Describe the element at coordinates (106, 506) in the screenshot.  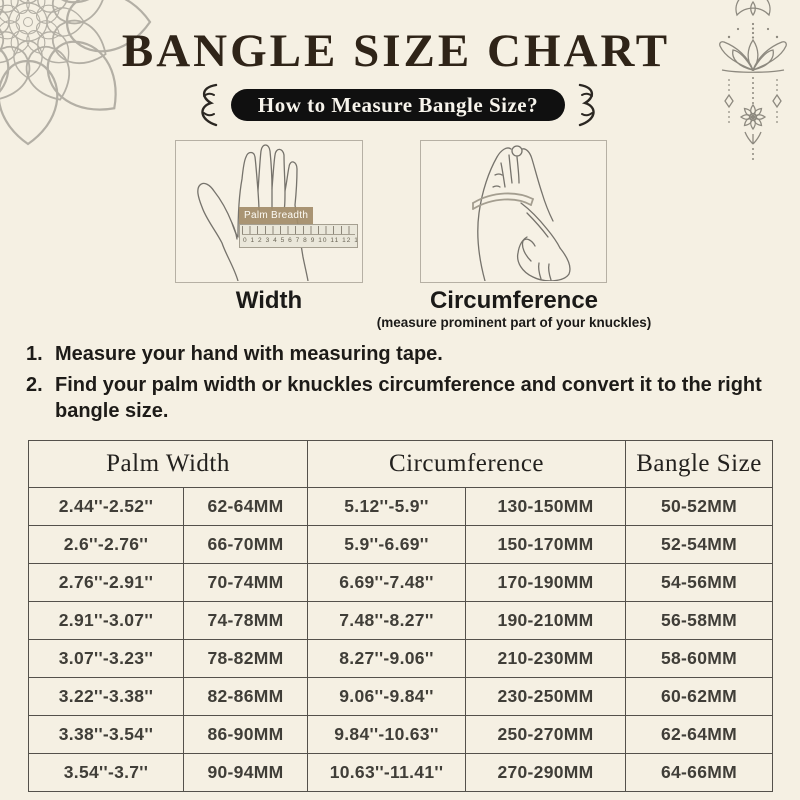
I see `table-cell: 2.44''-2.52''` at that location.